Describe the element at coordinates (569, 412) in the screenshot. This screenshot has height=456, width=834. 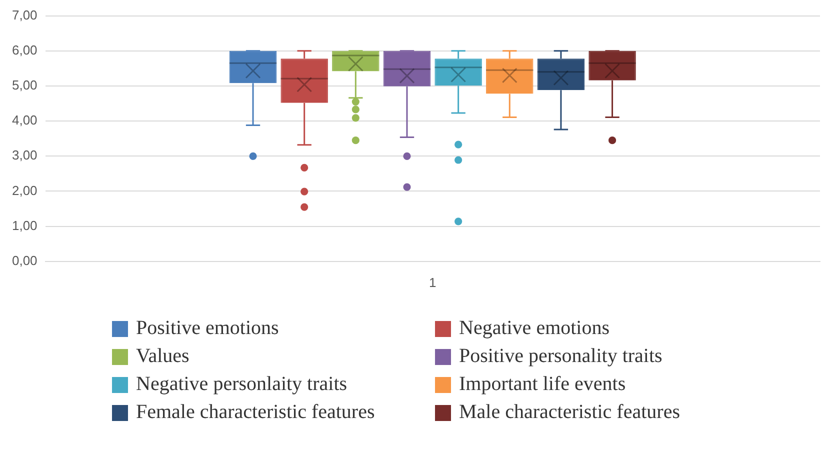
I see `legend-label: Male characteristic features` at that location.